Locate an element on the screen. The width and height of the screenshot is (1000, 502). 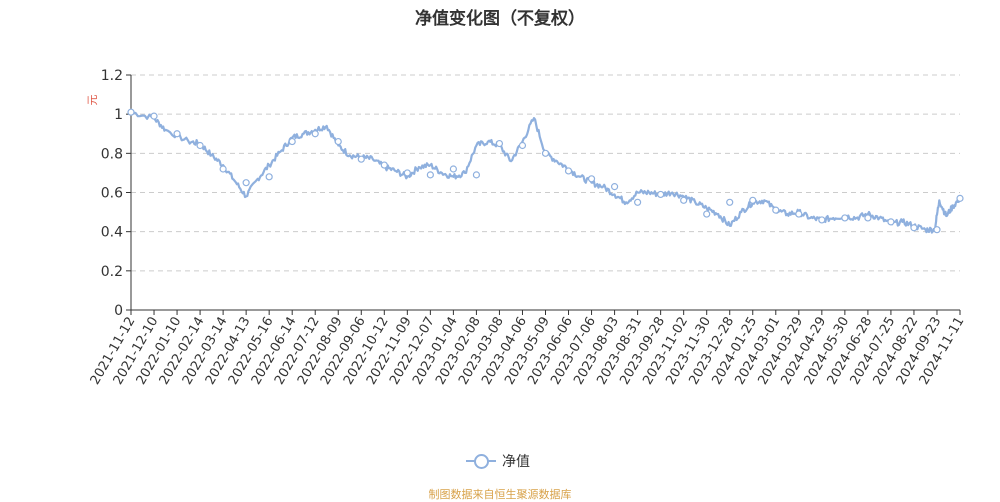
legend-label: 净值 is located at coordinates (516, 462).